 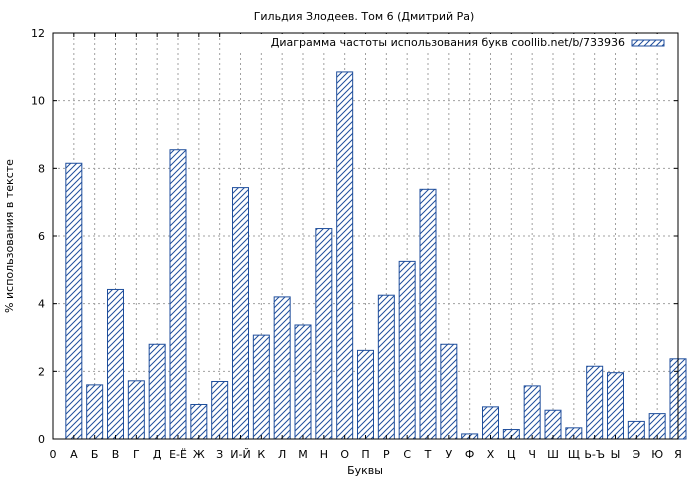 What do you see at coordinates (678, 454) in the screenshot?
I see `x-tick-label: Я` at bounding box center [678, 454].